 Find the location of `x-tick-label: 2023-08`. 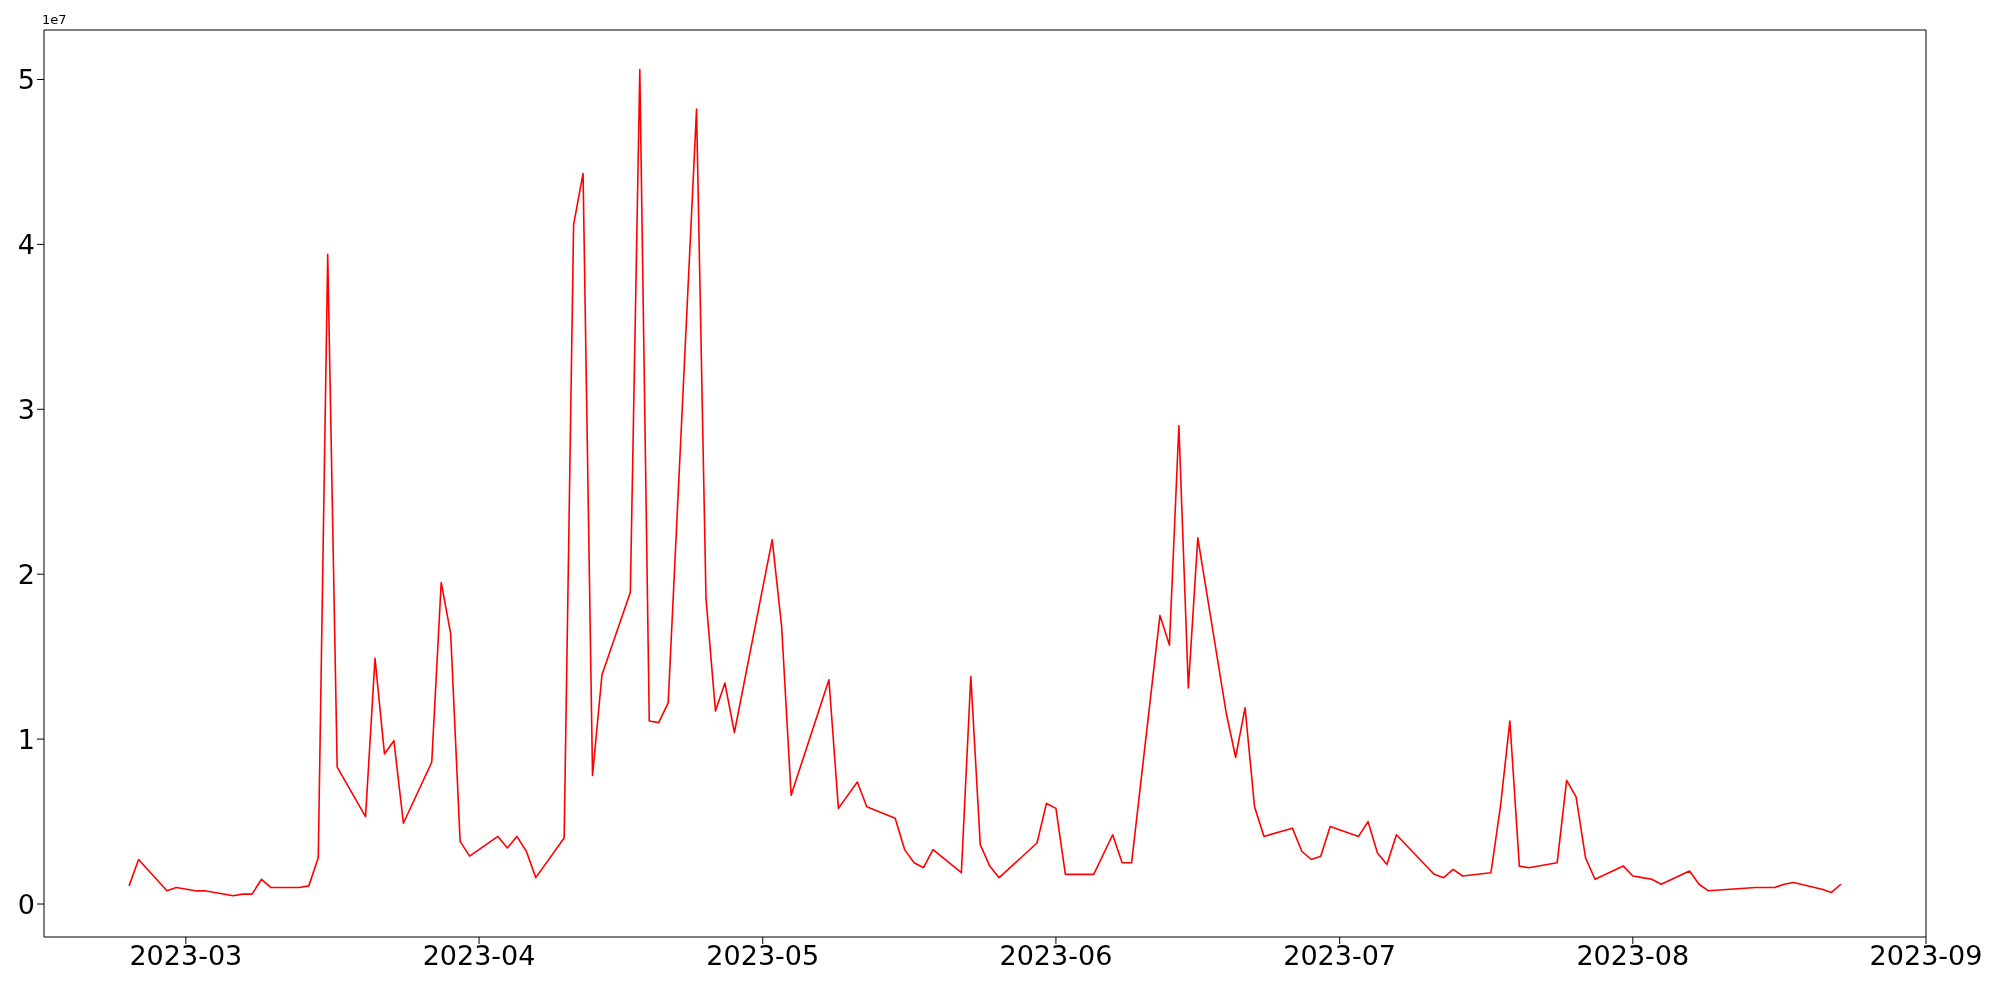

x-tick-label: 2023-08 is located at coordinates (1633, 956).